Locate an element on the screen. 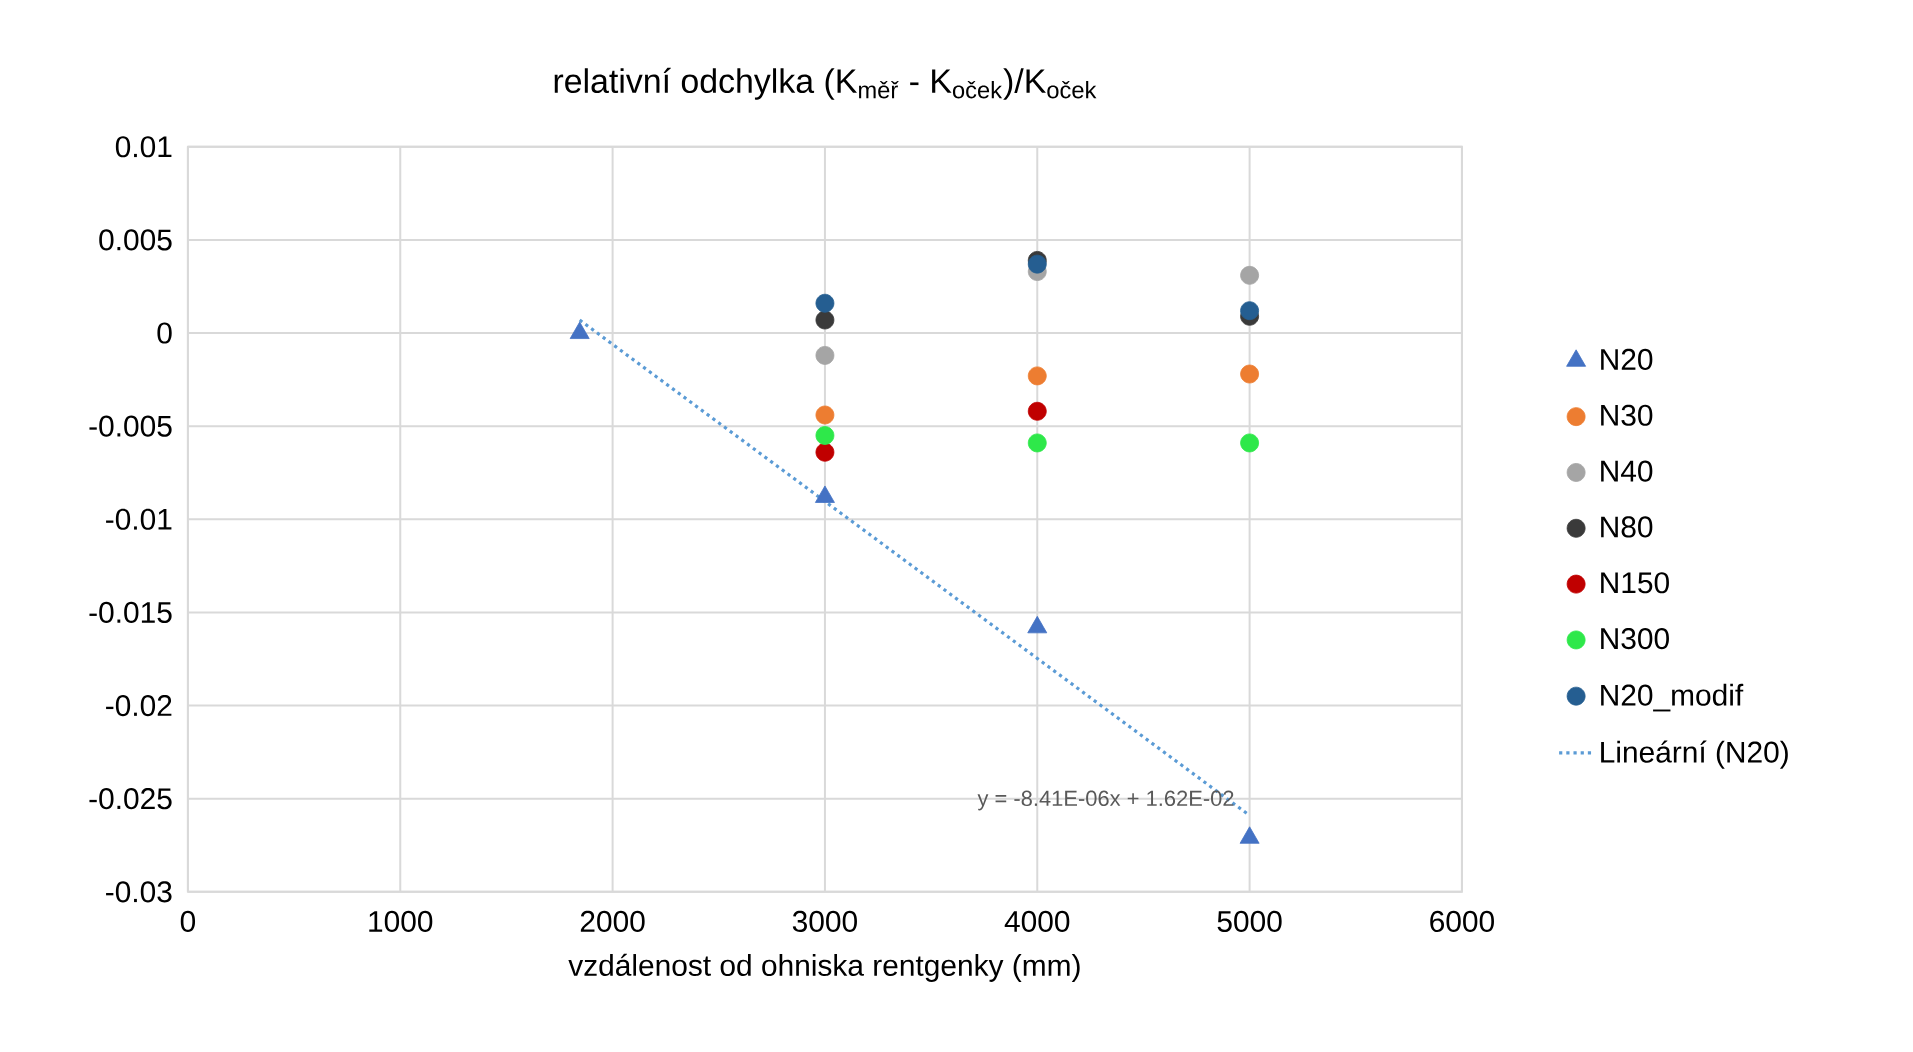 This screenshot has width=1913, height=1052. y-tick-label: -0.015 is located at coordinates (130, 612).